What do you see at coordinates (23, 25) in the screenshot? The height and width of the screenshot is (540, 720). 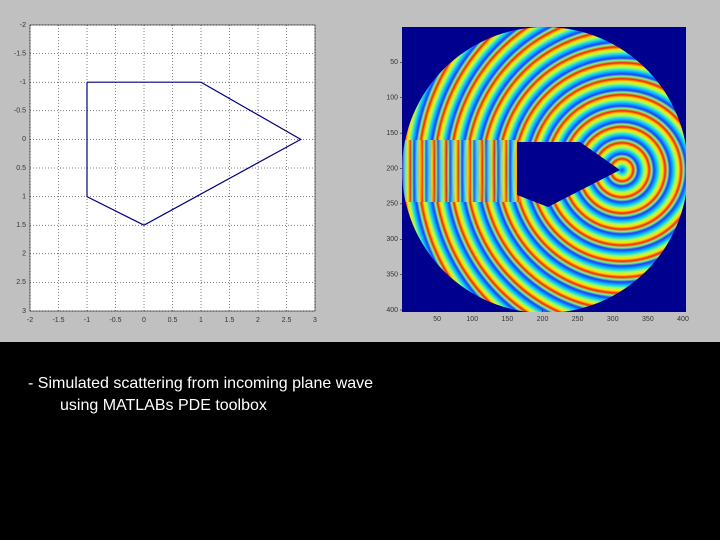 I see `y-tick-label: -2` at bounding box center [23, 25].